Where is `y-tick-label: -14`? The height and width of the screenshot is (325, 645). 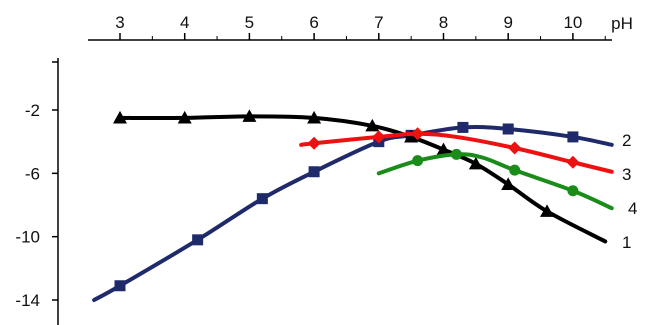 y-tick-label: -14 is located at coordinates (27, 300).